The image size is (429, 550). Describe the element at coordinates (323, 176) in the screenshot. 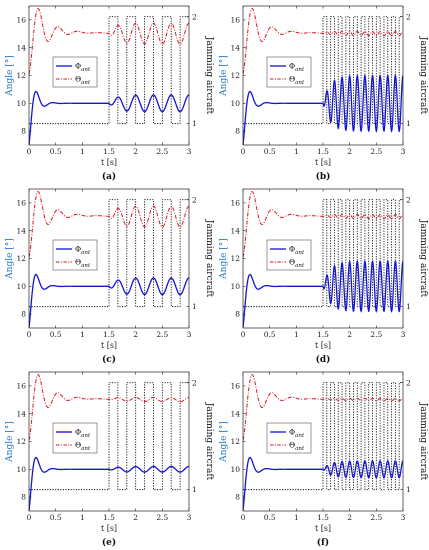

I see `panel-caption: (b)` at that location.